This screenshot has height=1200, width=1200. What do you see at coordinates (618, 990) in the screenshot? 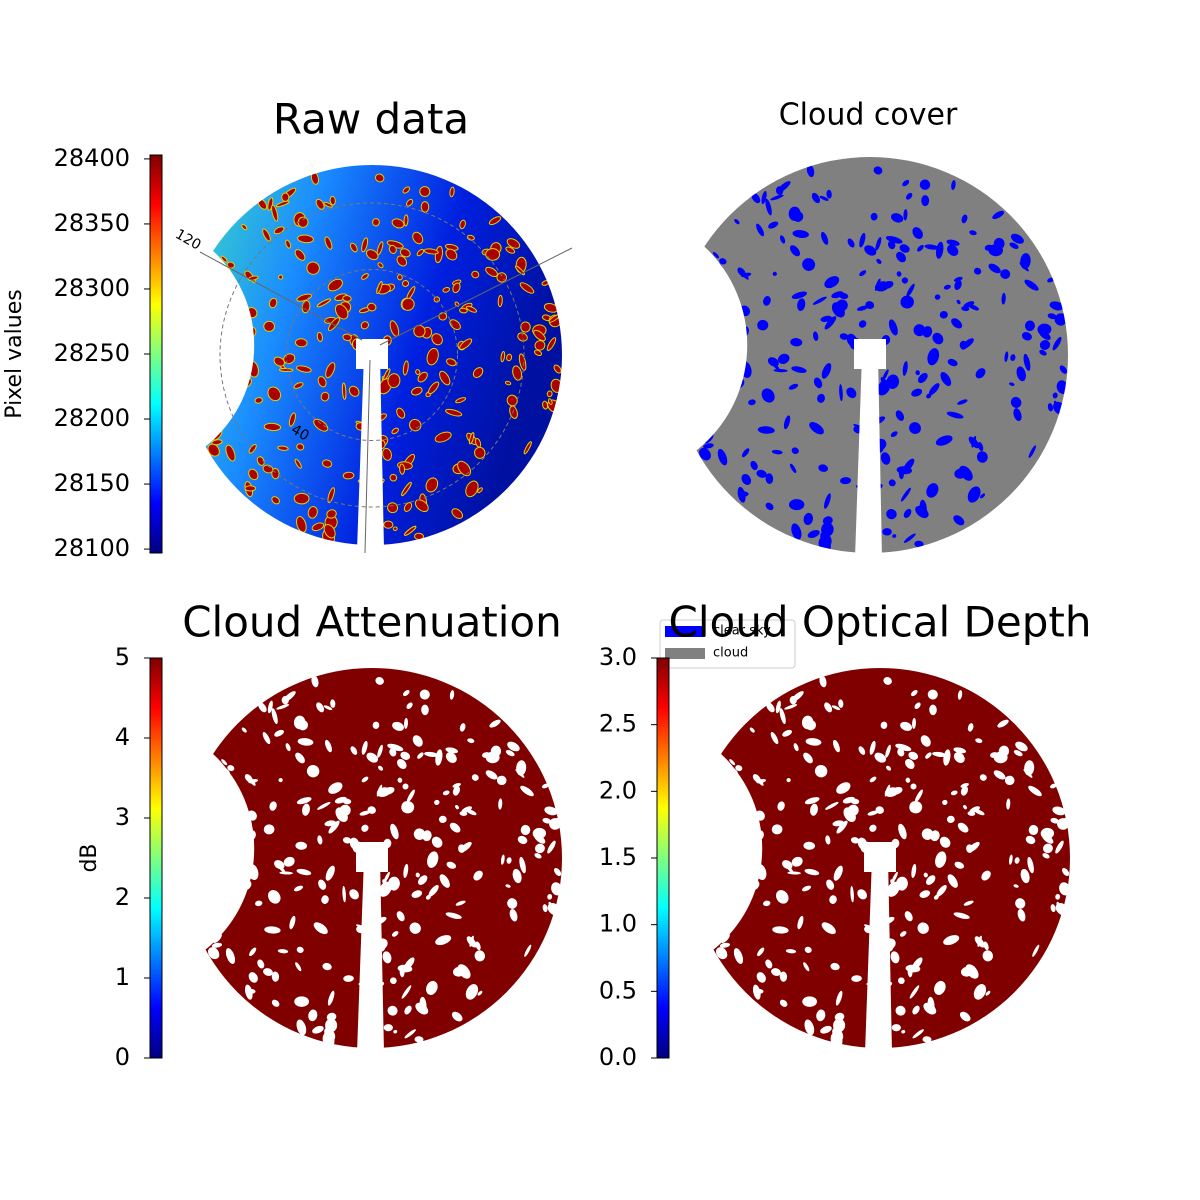
I see `colorbar-tick-label: 0.5` at bounding box center [618, 990].